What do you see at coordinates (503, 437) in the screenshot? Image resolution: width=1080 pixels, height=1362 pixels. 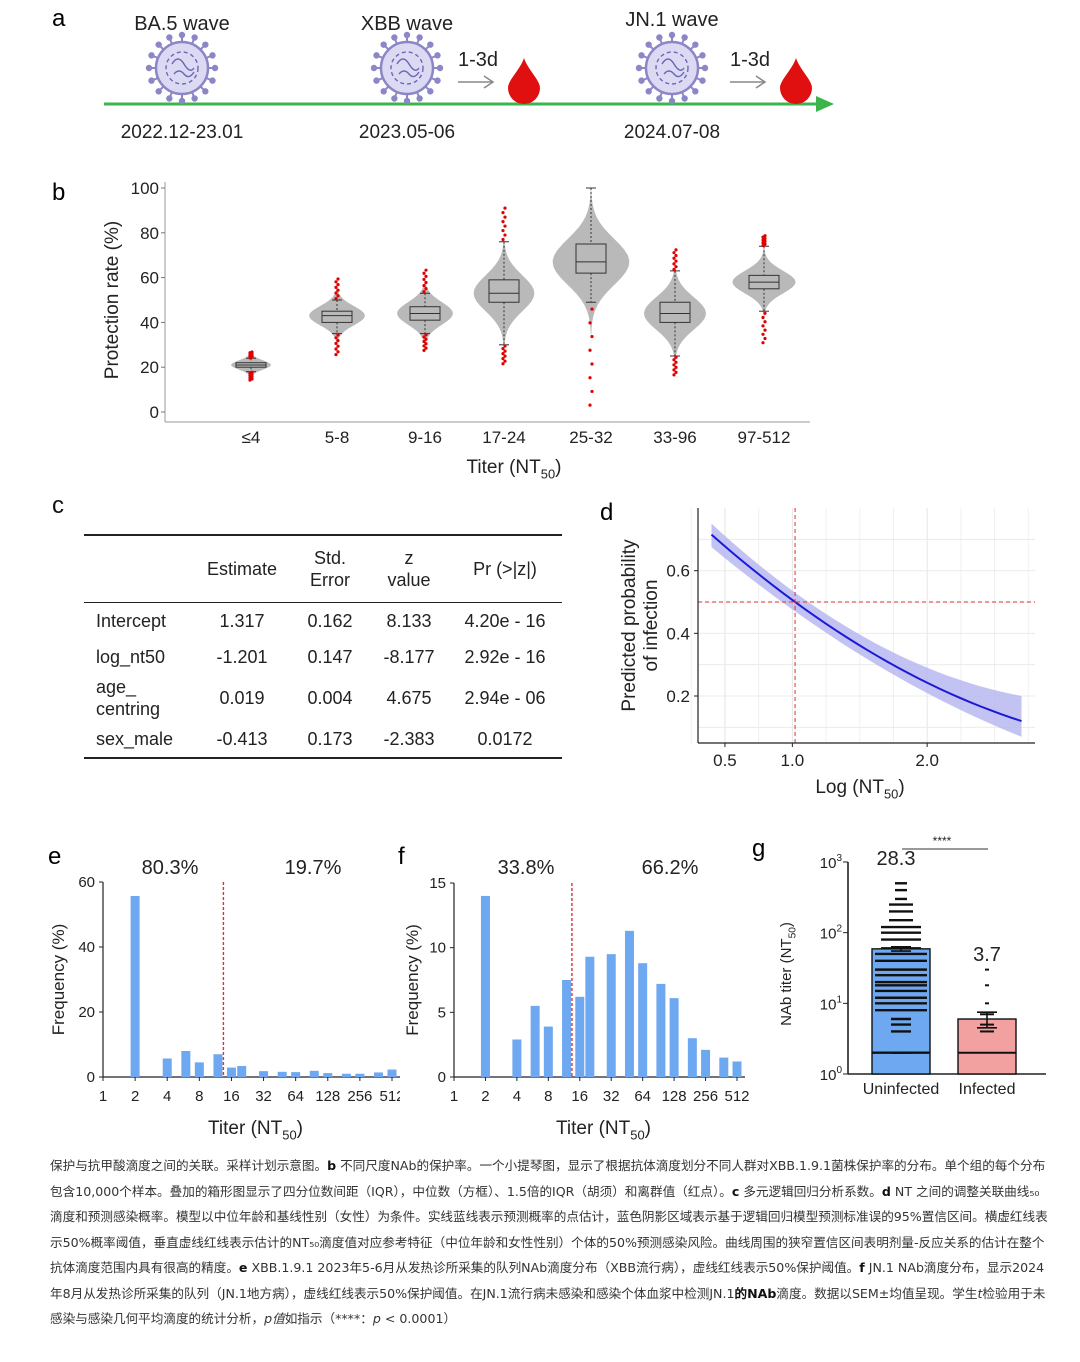 I see `x-tick-label: 17-24` at bounding box center [503, 437].